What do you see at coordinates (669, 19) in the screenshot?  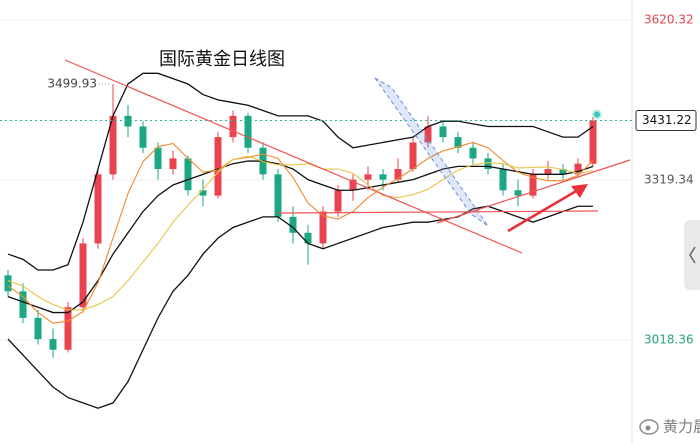 I see `y-tick-label: 3620.32` at bounding box center [669, 19].